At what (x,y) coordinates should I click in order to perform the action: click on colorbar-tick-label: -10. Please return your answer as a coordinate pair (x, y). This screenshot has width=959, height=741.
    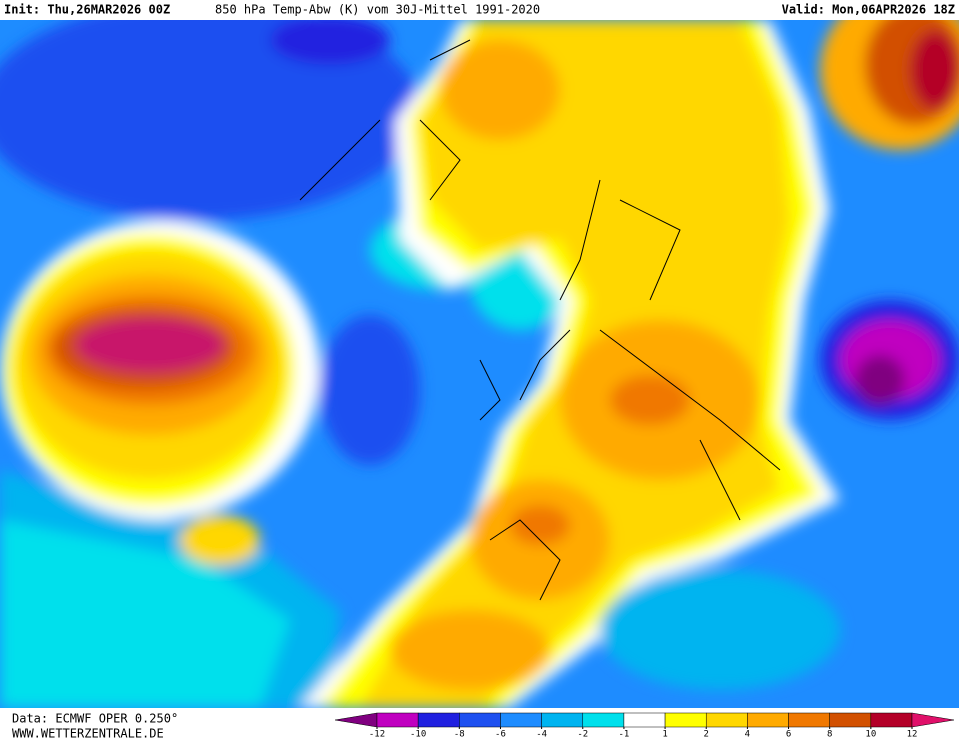
    Looking at the image, I should click on (418, 735).